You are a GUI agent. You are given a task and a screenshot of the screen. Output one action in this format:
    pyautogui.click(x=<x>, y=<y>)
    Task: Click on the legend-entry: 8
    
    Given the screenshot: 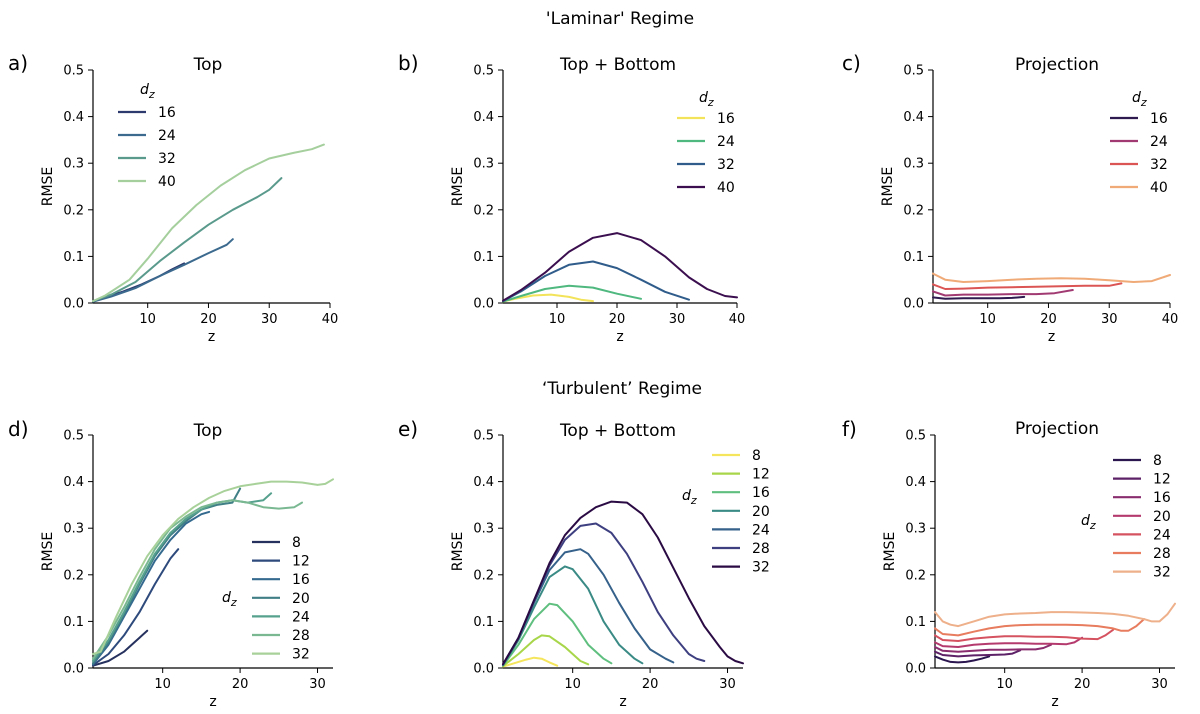 What is the action you would take?
    pyautogui.click(x=756, y=456)
    